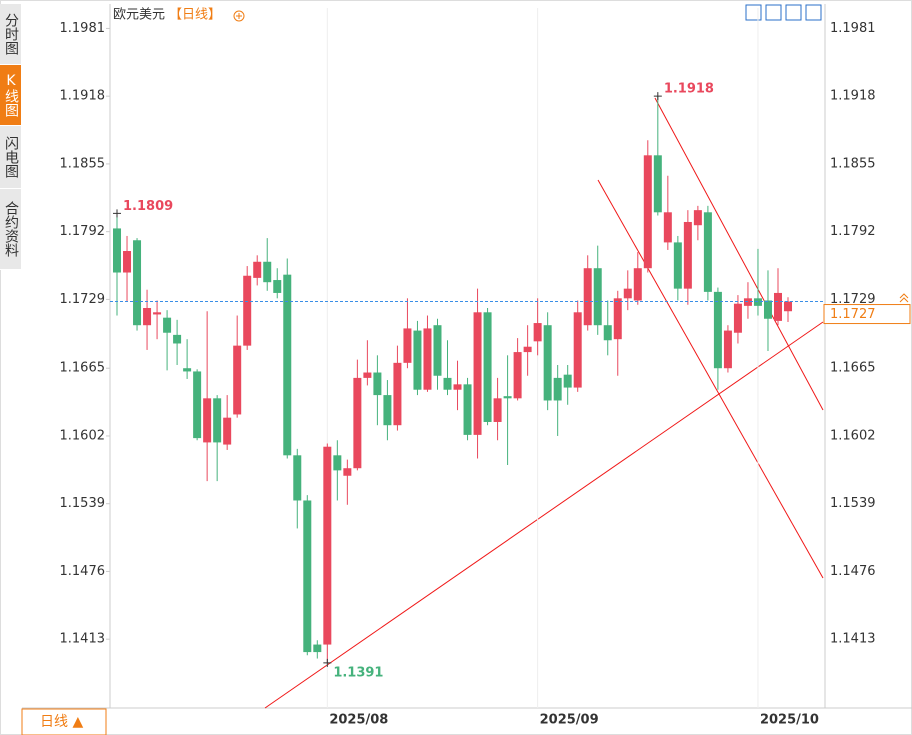  What do you see at coordinates (853, 163) in the screenshot?
I see `y-tick-label-right: 1.1855` at bounding box center [853, 163].